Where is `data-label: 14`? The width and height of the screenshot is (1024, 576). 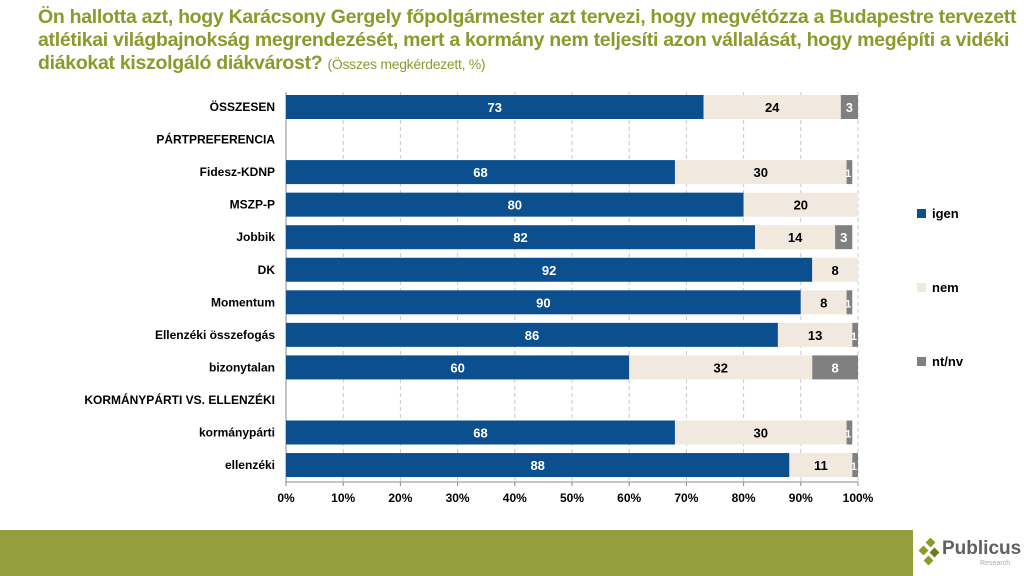 data-label: 14 is located at coordinates (795, 237).